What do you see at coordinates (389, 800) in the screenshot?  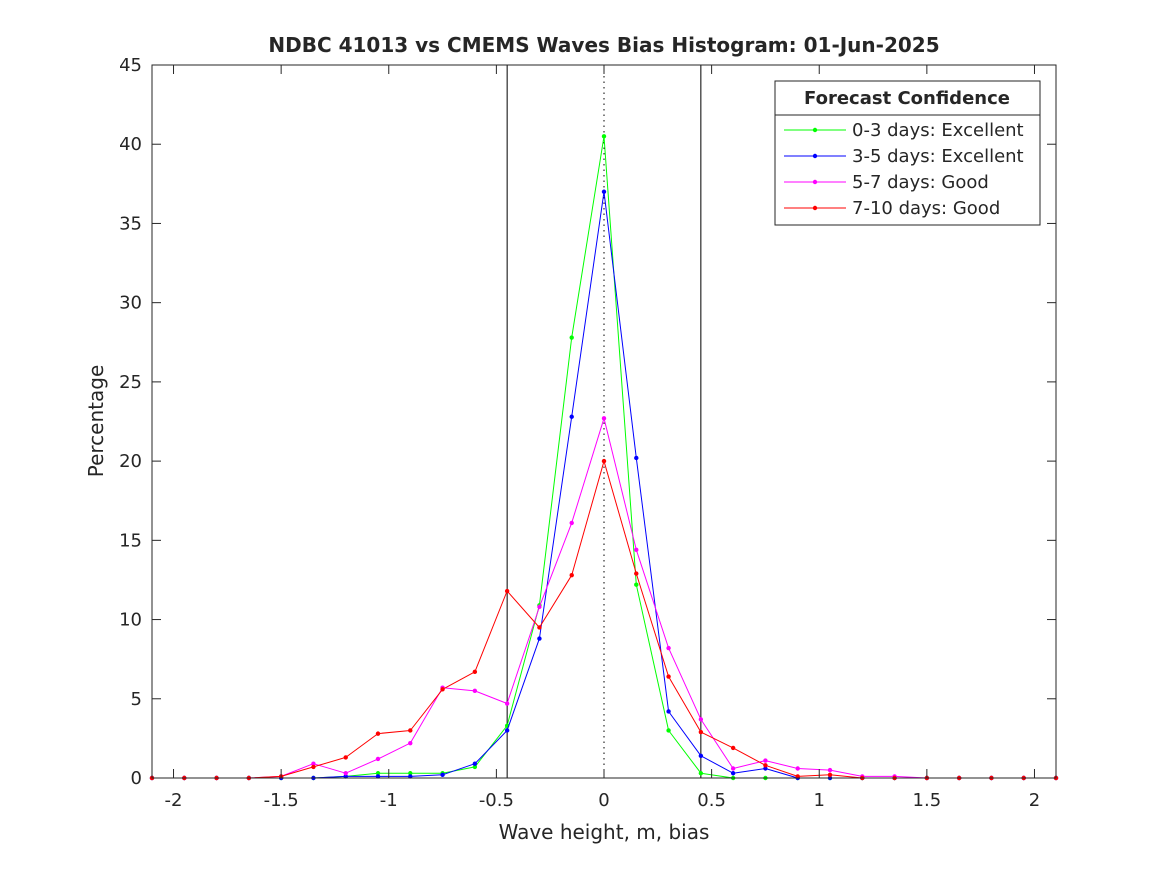 I see `x-tick-label: -1` at bounding box center [389, 800].